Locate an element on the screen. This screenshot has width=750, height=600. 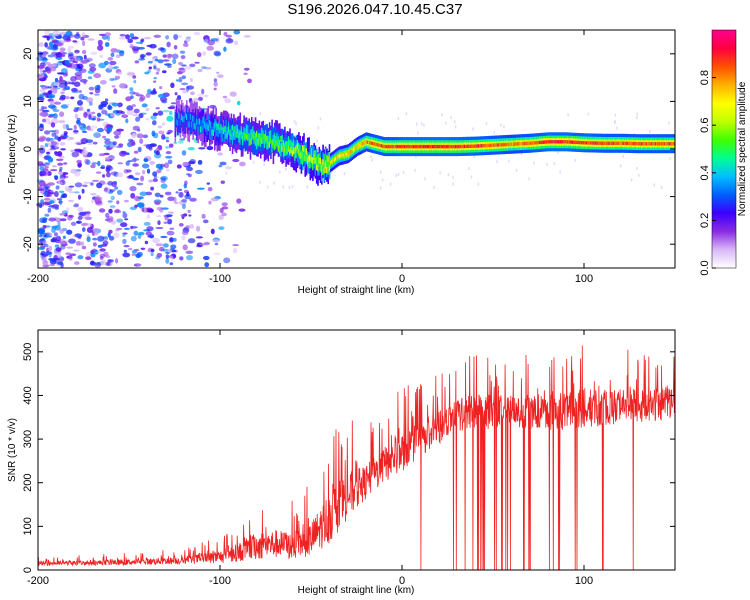
spectrogram-xtick-label: 0 is located at coordinates (402, 279).